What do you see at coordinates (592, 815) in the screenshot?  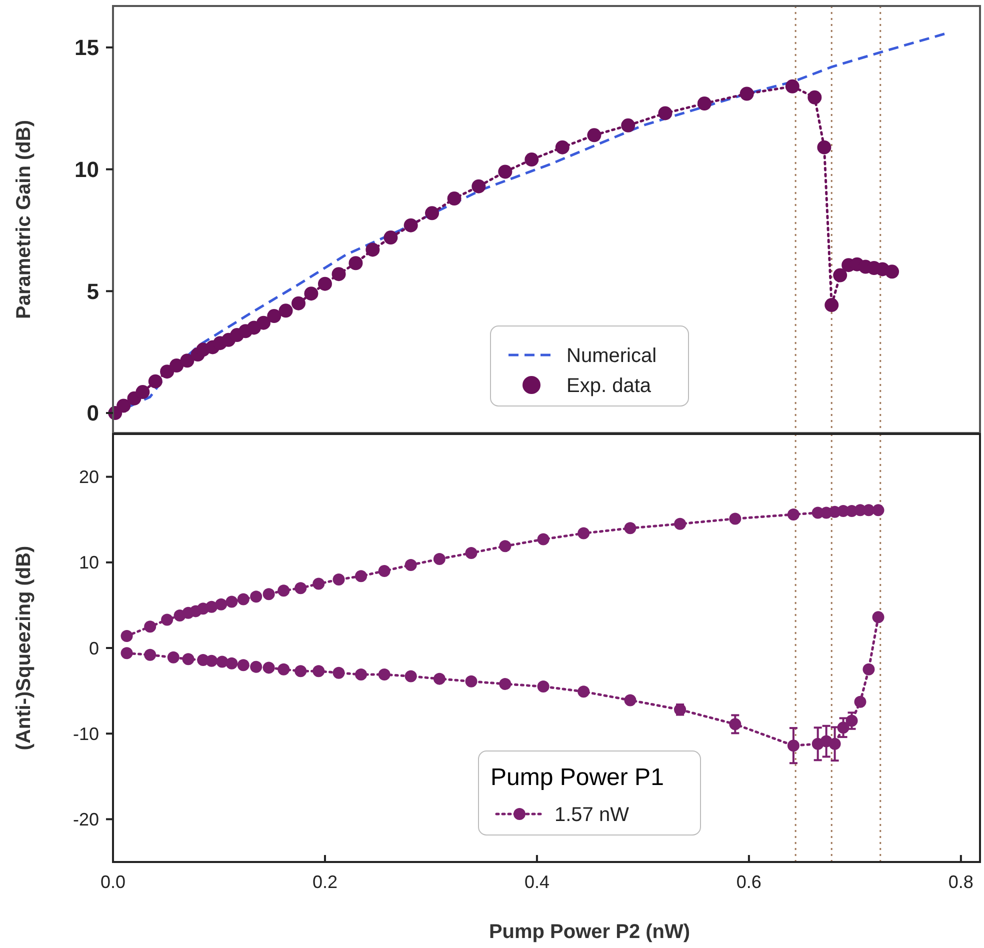 I see `legend-label: 1.57 nW` at bounding box center [592, 815].